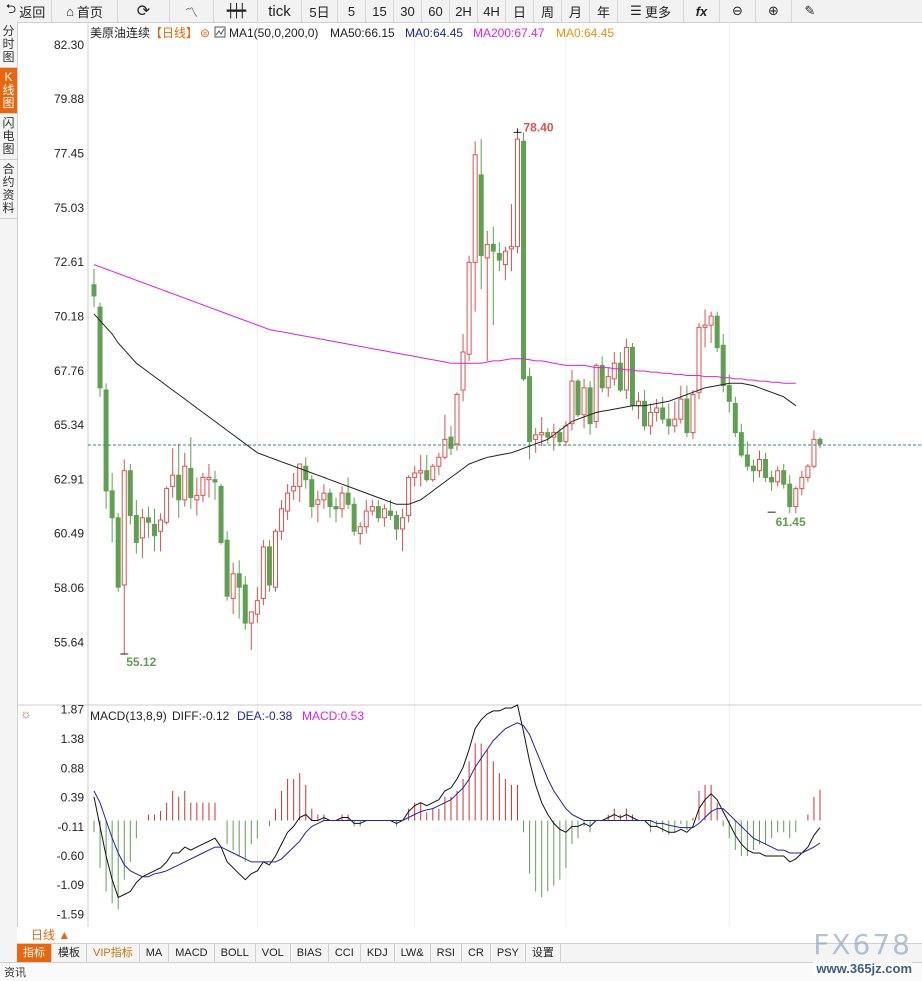 Image resolution: width=922 pixels, height=981 pixels. I want to click on tab-rsi: RSI, so click(446, 953).